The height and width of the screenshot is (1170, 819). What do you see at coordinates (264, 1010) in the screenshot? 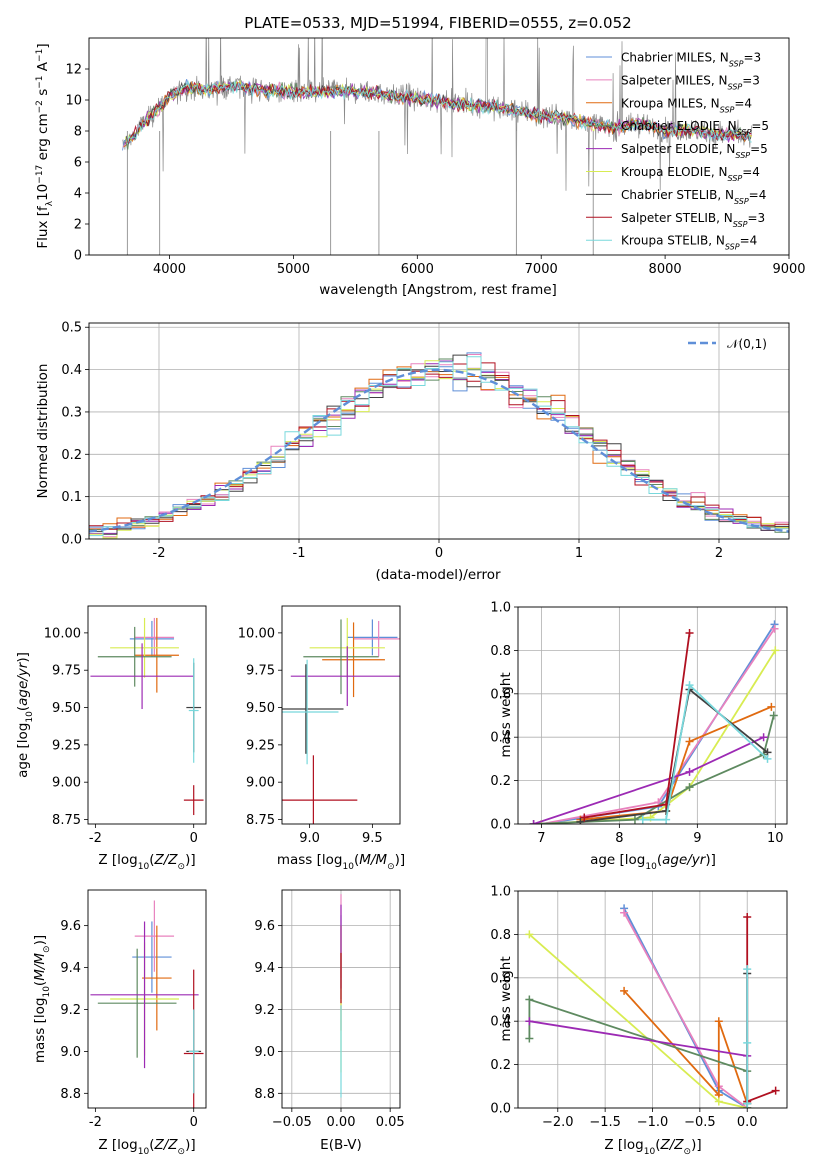
I see `y-tick-label: 9.2` at bounding box center [264, 1010].